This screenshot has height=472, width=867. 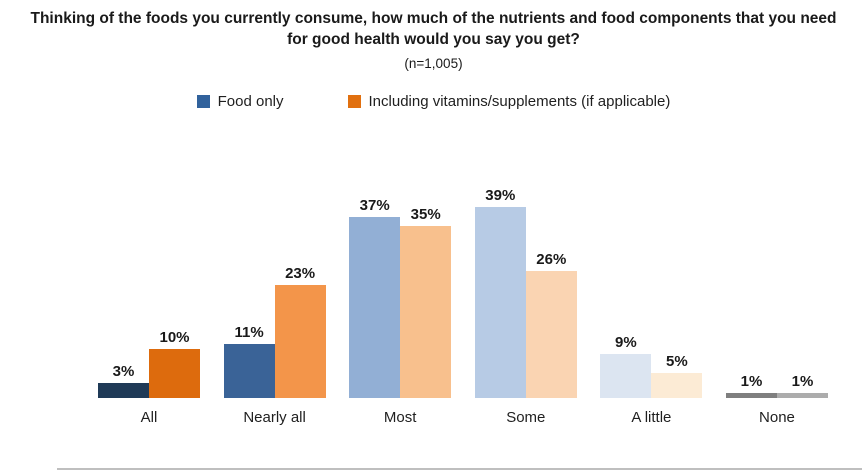 I want to click on bar-wrap: 10%, so click(x=174, y=363).